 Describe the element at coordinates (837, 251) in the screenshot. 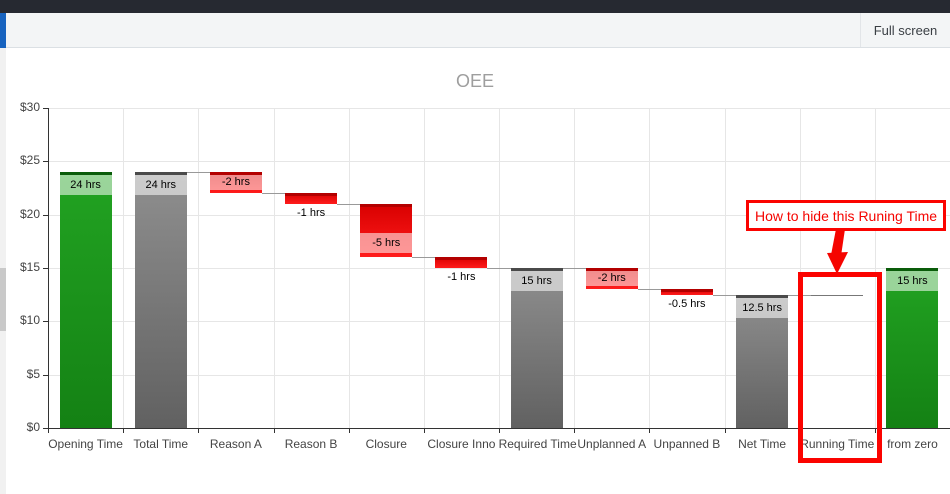

I see `annotation-arrow-icon` at that location.